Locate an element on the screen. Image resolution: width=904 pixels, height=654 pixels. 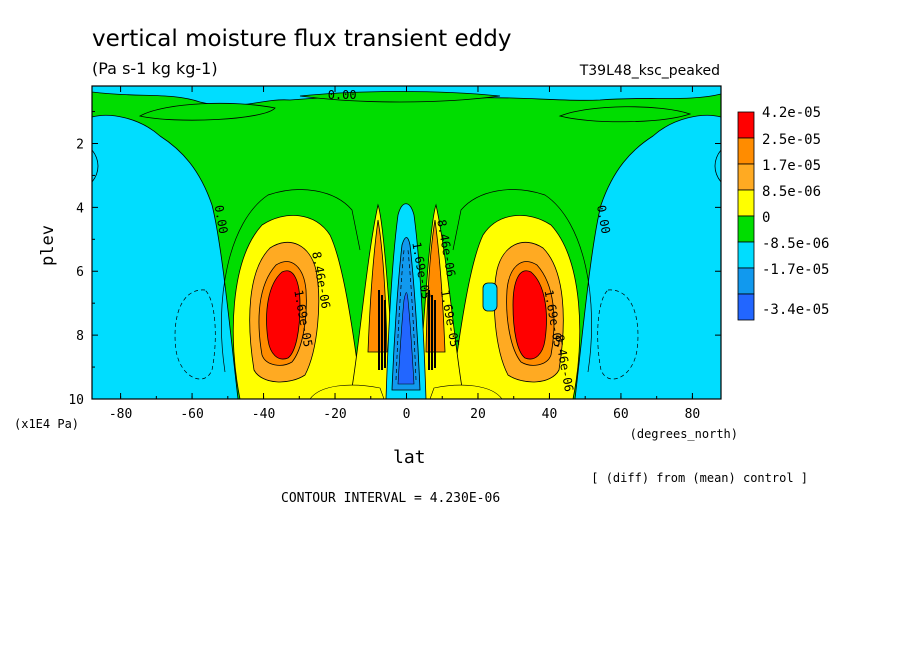
x-tick-label-7: 60 is located at coordinates (621, 414).